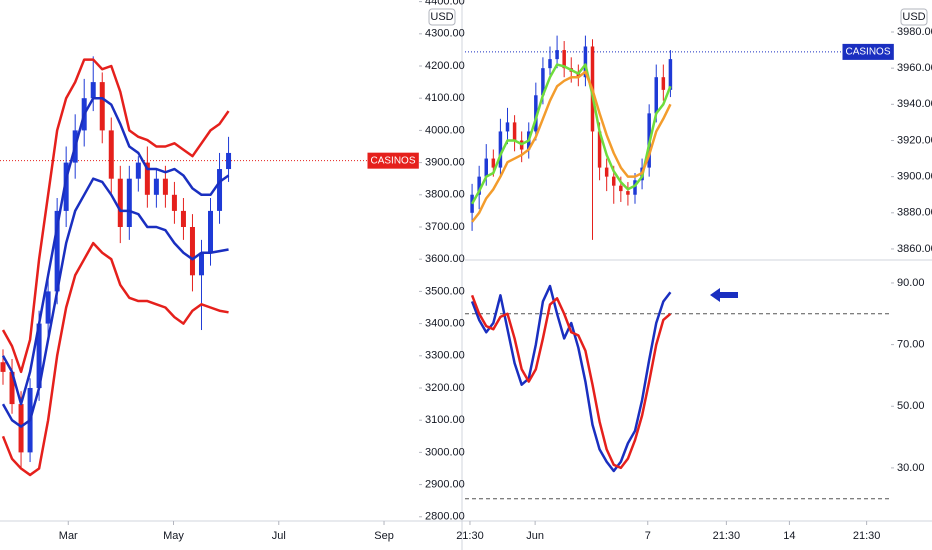  I want to click on x-tick-label: Sep, so click(384, 536).